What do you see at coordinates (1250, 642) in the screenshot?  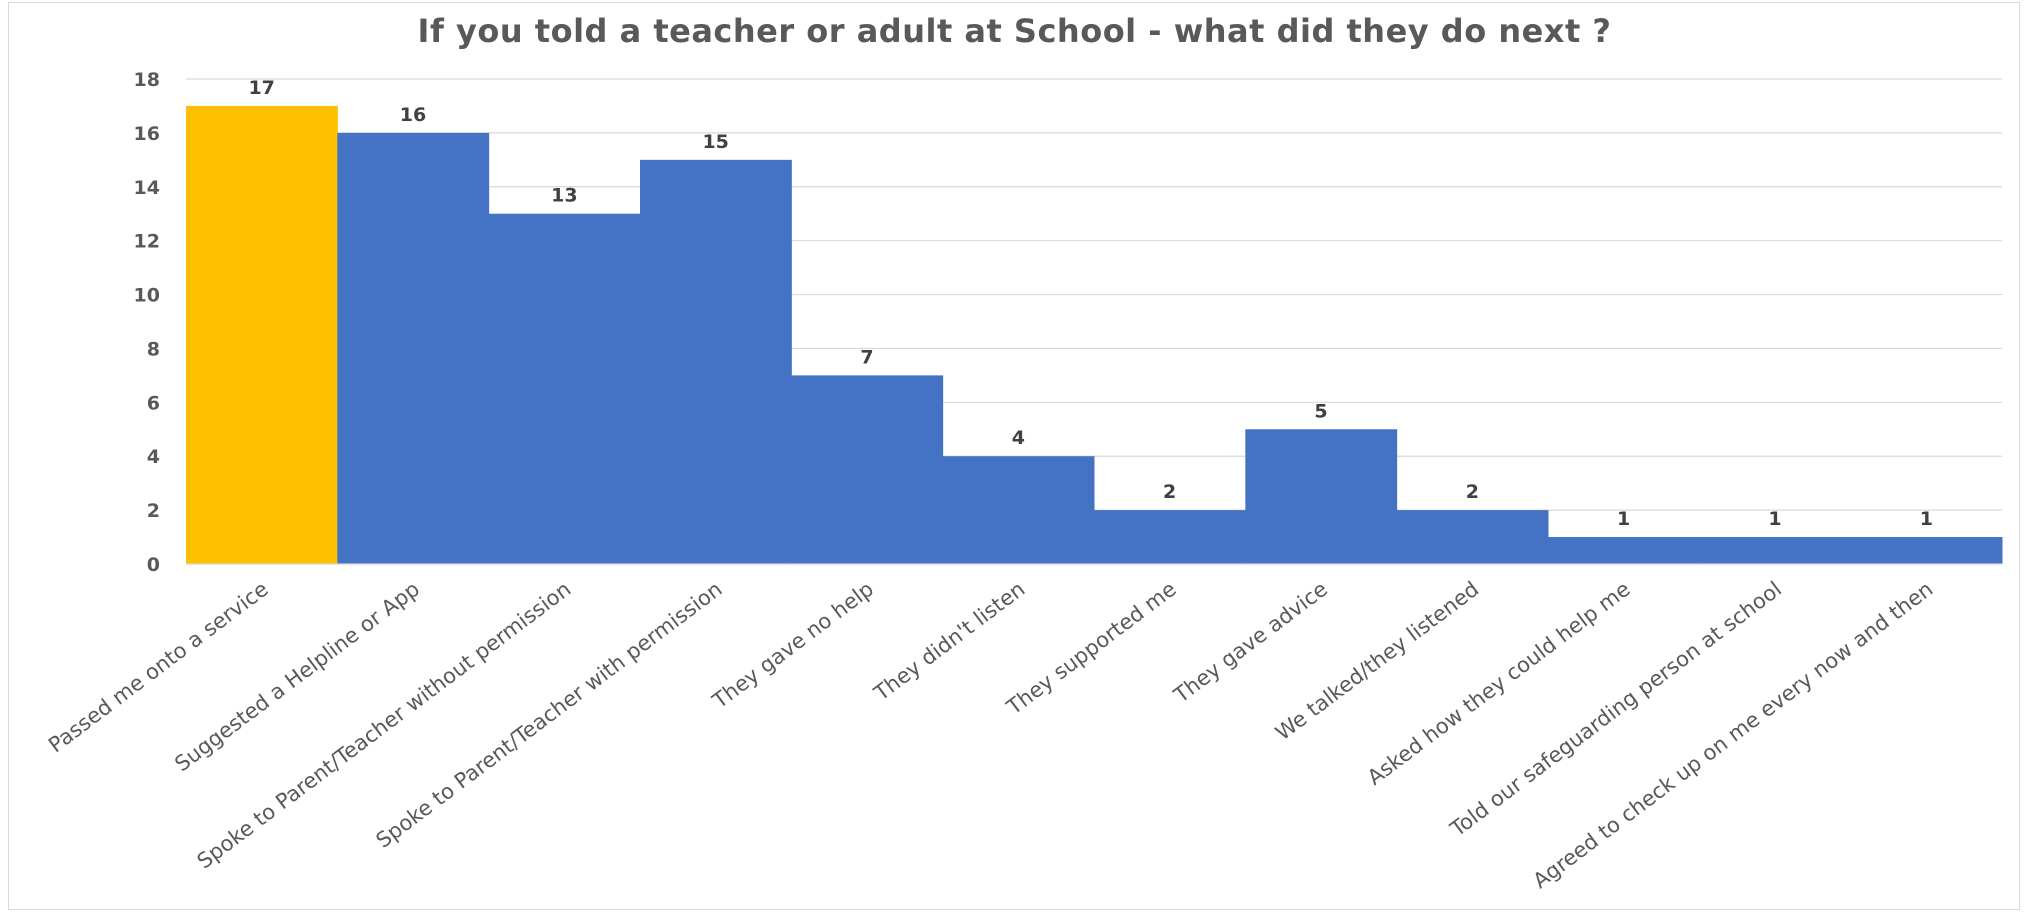 I see `x-tick-label: They gave advice` at bounding box center [1250, 642].